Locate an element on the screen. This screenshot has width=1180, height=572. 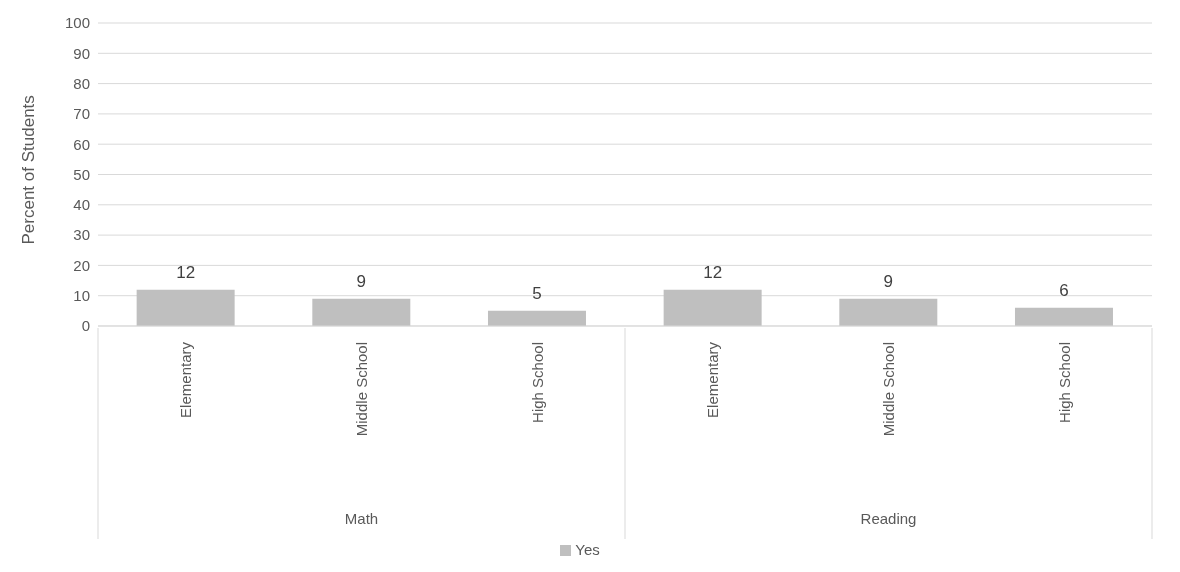
y-tick-label: 0 is located at coordinates (85, 326).